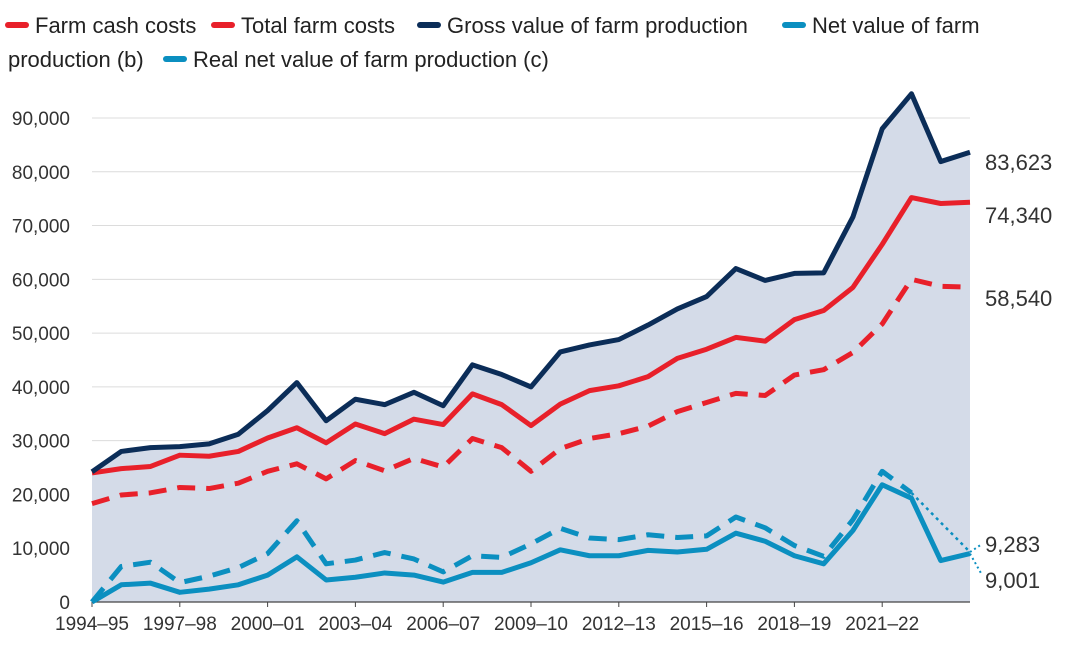 The width and height of the screenshot is (1074, 654). Describe the element at coordinates (531, 624) in the screenshot. I see `x-tick-label: 2009–10` at that location.